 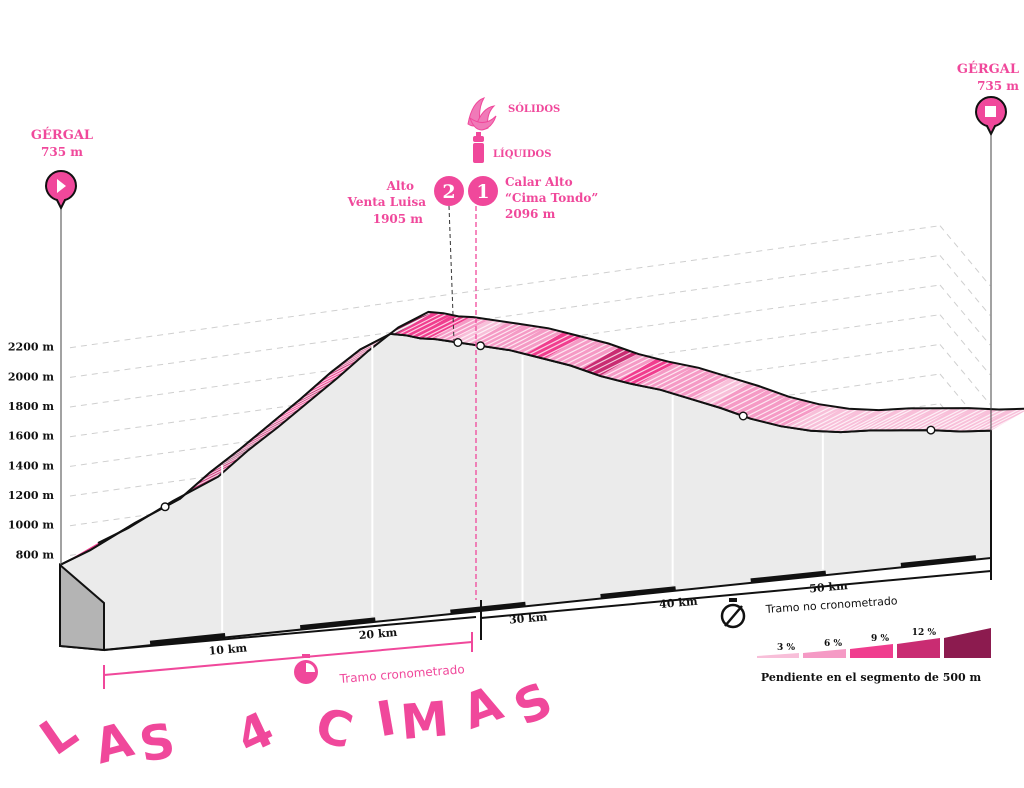 I want to click on y-tick-label: 1400 m, so click(x=31, y=465).